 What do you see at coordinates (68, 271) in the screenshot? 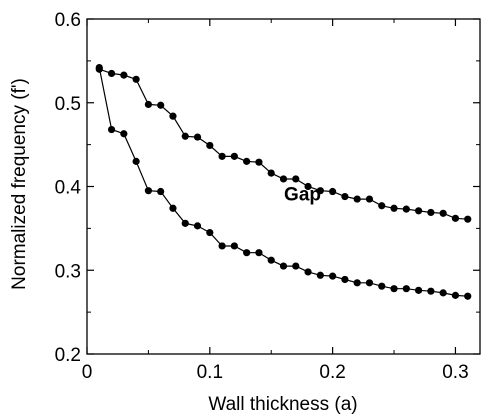
I see `y-tick-label: 0.3` at bounding box center [68, 271].